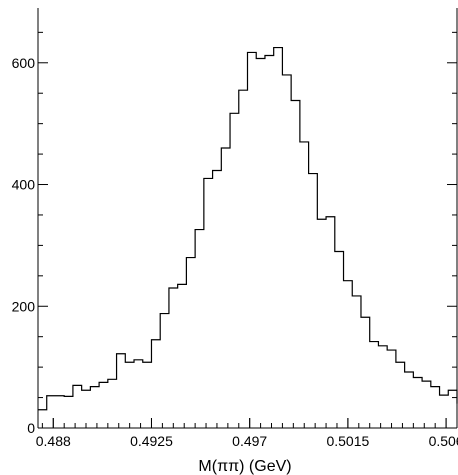  Describe the element at coordinates (244, 466) in the screenshot. I see `x-axis-label: M(ππ) (GeV)` at that location.